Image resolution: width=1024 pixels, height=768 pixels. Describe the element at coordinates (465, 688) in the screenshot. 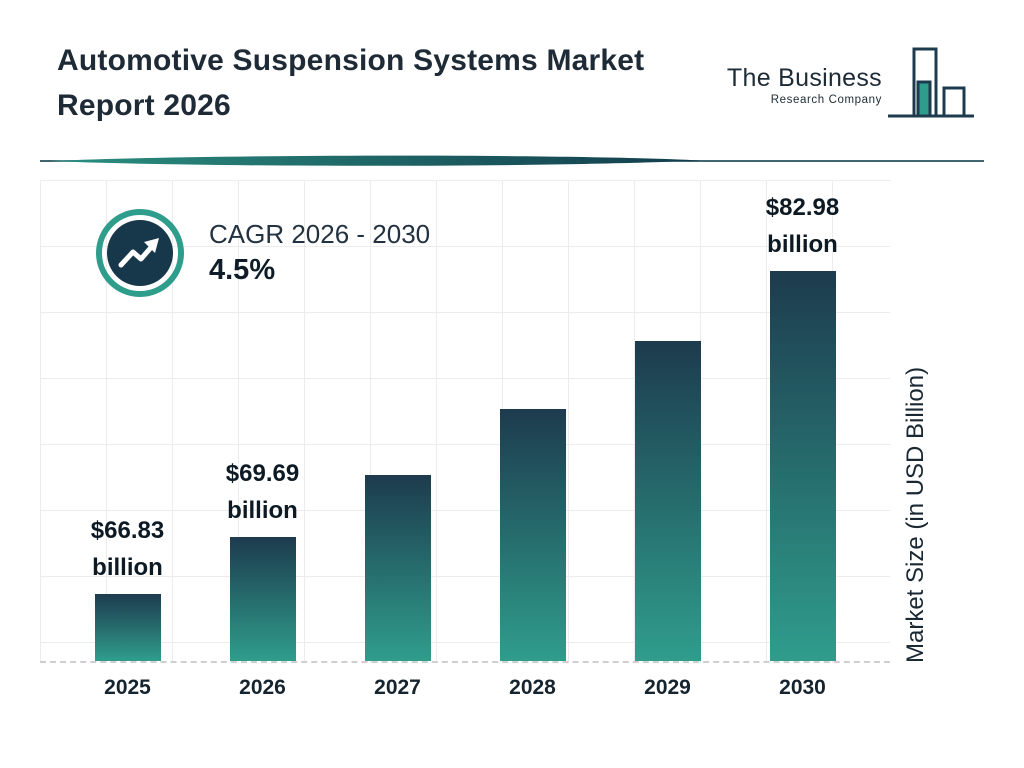

I see `x-axis: 2025 2026 2027 2028 2029 2030` at that location.